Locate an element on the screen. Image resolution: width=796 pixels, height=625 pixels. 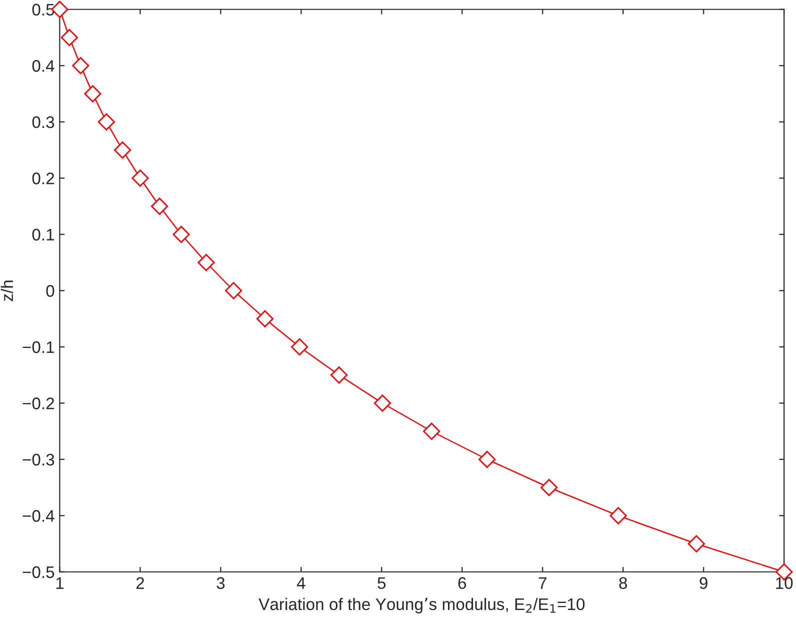
y-tick-label: 0 is located at coordinates (50, 291).